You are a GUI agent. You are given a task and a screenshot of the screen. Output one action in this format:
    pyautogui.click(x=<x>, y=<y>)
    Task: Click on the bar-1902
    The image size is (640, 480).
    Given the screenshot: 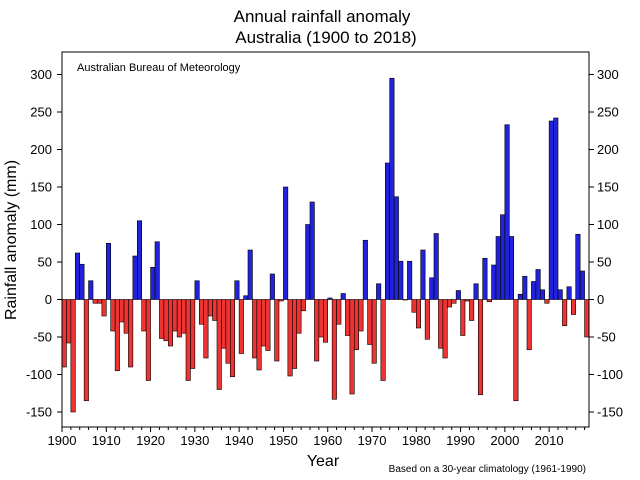 What is the action you would take?
    pyautogui.click(x=73, y=356)
    